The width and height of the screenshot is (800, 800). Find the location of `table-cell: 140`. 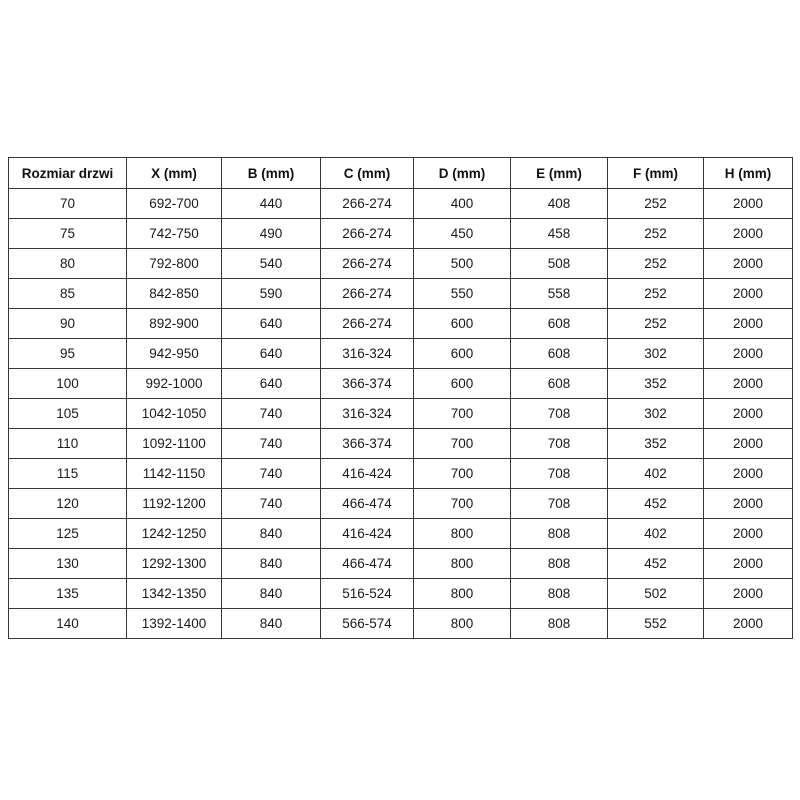

table-cell: 140 is located at coordinates (67, 623).